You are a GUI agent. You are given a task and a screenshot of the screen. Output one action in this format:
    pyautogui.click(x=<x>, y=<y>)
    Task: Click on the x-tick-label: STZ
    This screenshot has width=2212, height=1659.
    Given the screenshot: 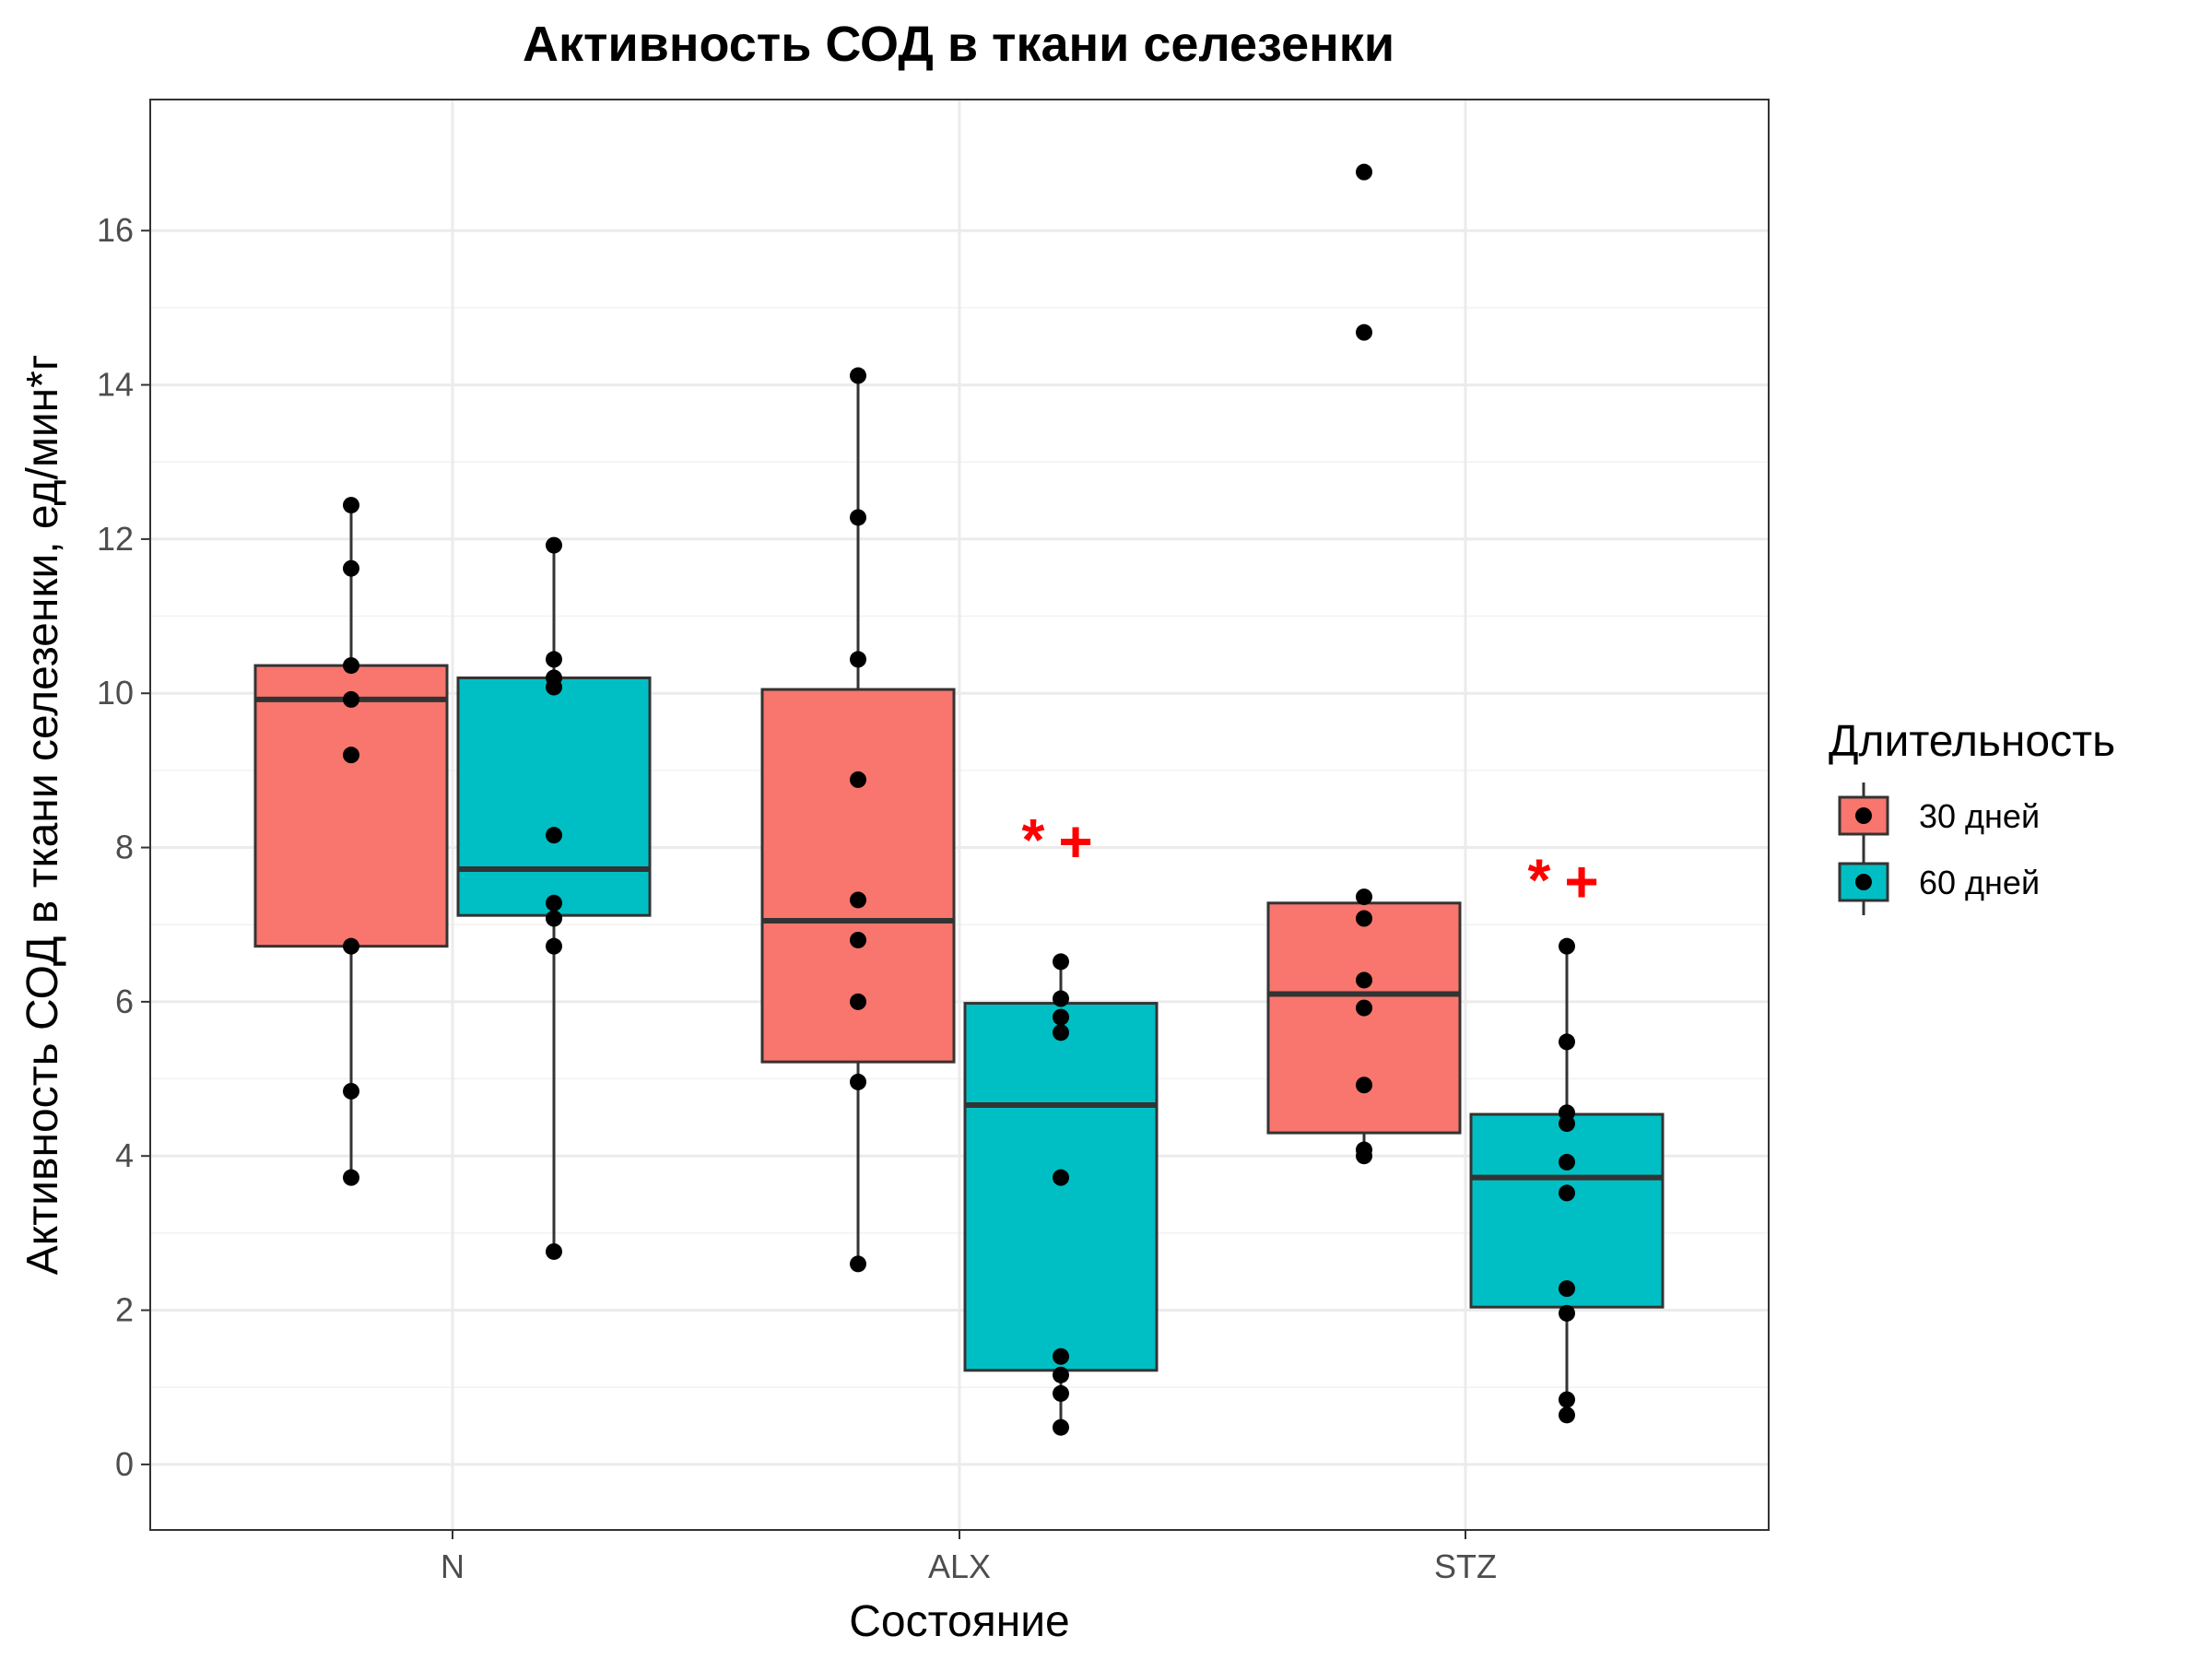 What is the action you would take?
    pyautogui.click(x=1465, y=1566)
    